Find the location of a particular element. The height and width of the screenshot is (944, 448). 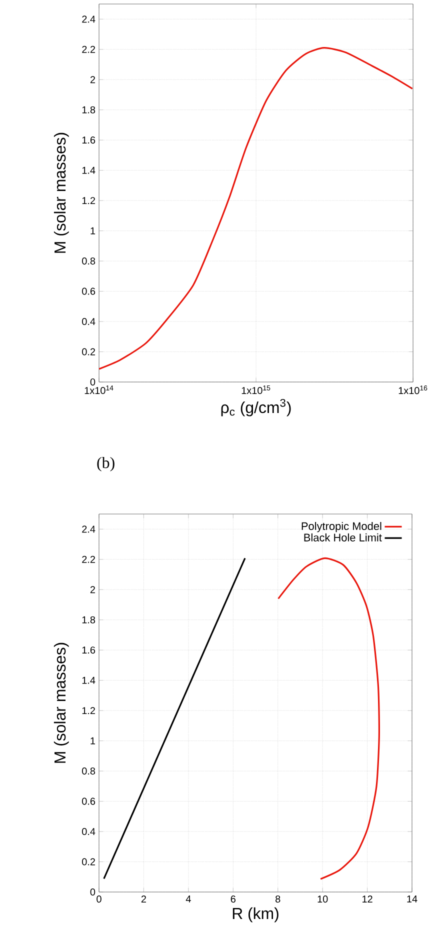

text: (b) is located at coordinates (105, 464).